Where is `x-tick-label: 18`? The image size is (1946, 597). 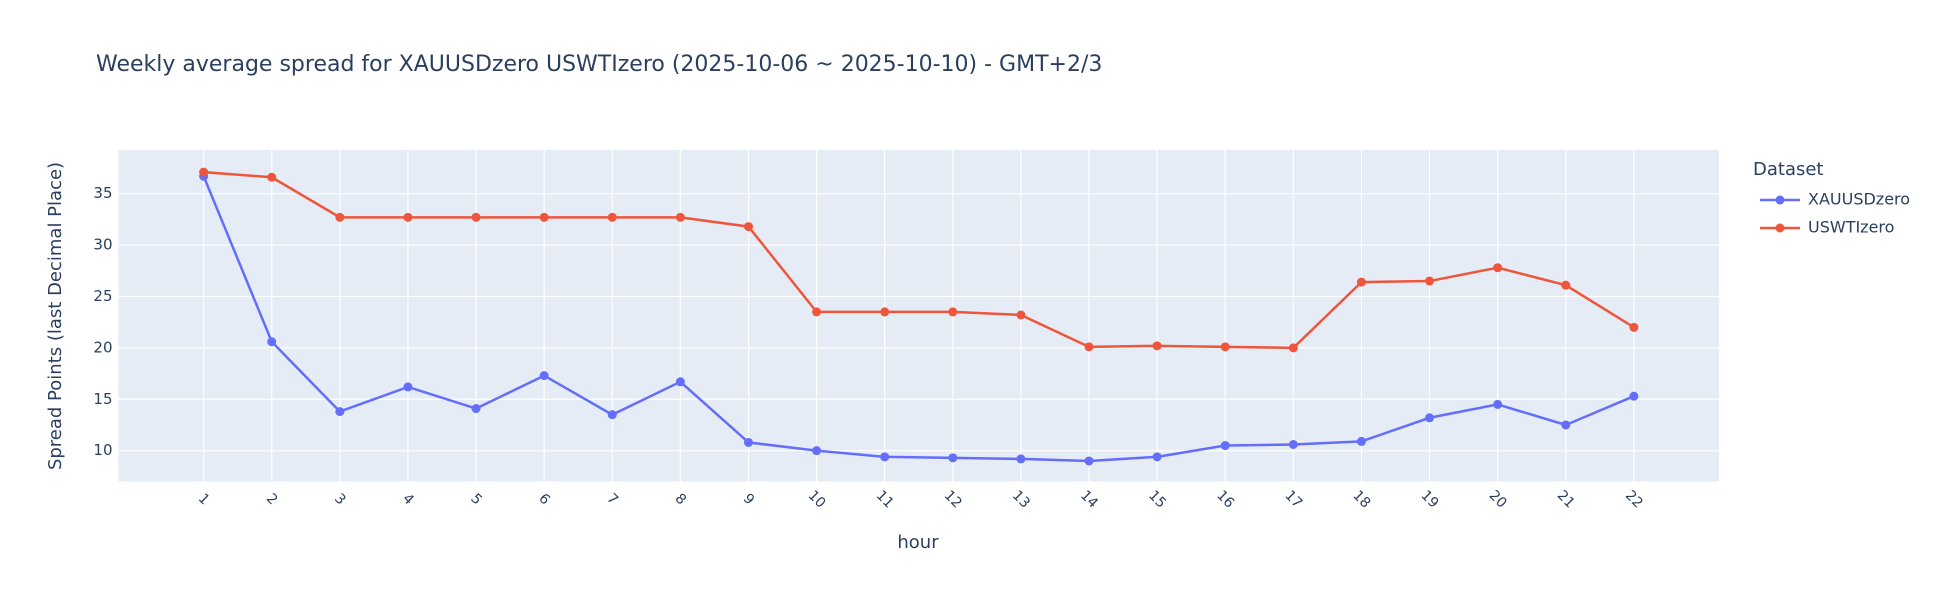 x-tick-label: 18 is located at coordinates (1361, 500).